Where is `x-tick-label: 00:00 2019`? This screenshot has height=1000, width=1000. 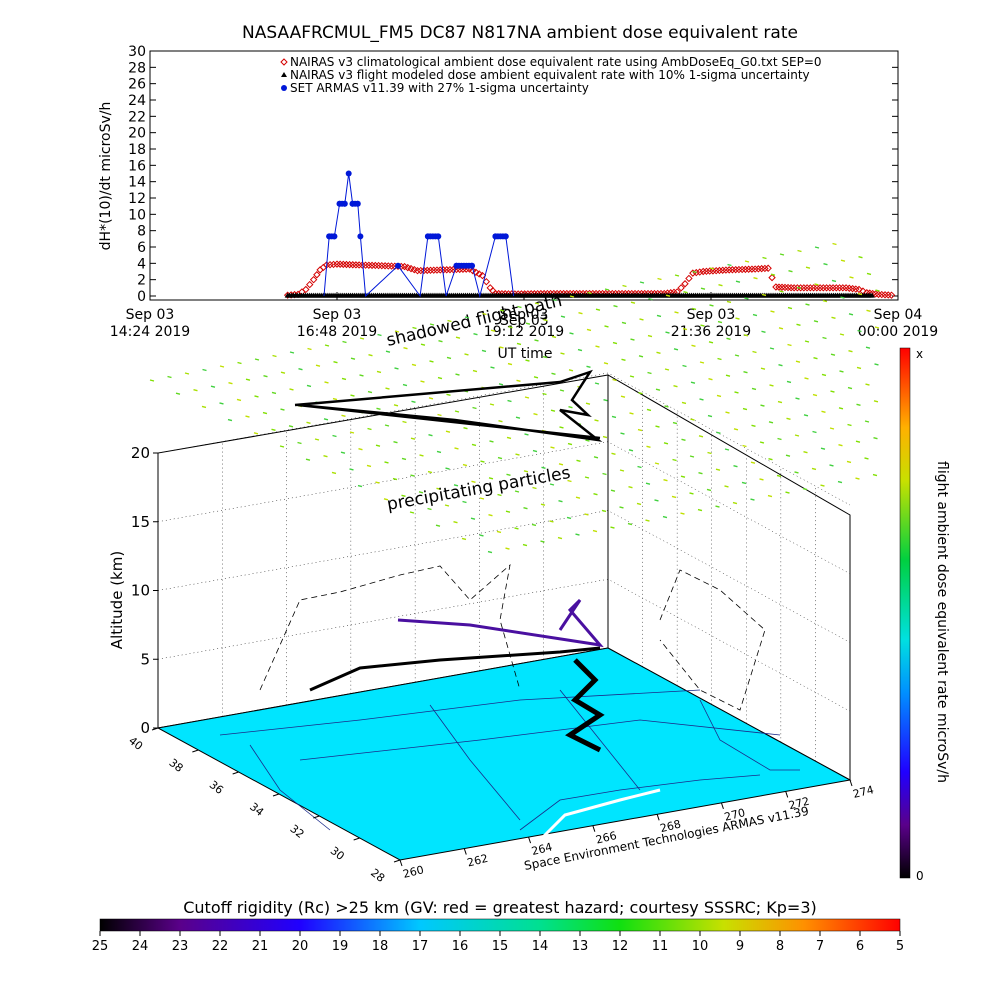 x-tick-label: 00:00 2019 is located at coordinates (898, 332).